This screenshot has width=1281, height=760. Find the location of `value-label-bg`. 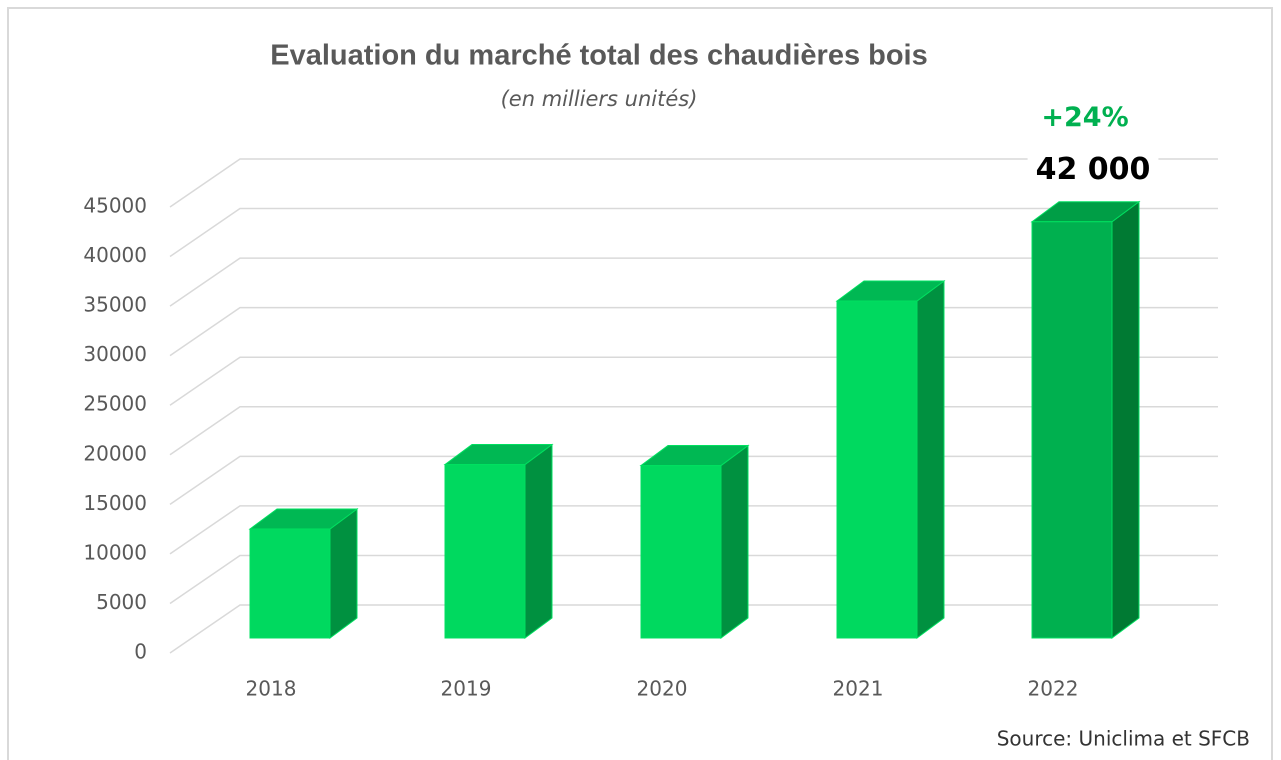

value-label-bg is located at coordinates (1093, 170).